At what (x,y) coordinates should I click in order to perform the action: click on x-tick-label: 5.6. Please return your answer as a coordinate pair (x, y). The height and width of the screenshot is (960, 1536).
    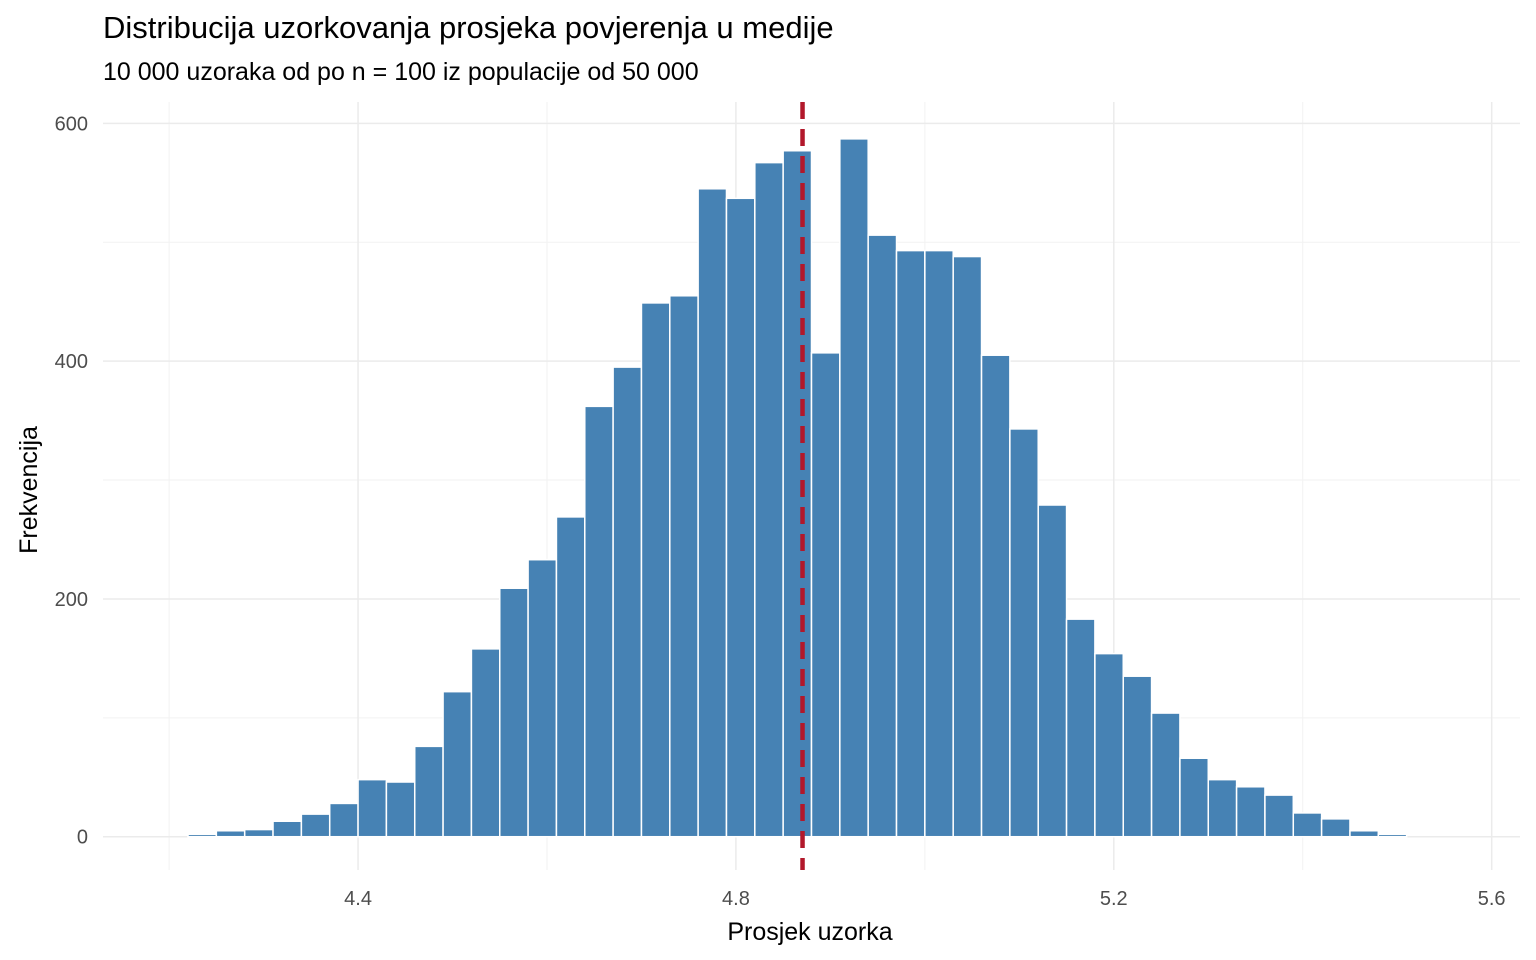
    Looking at the image, I should click on (1492, 899).